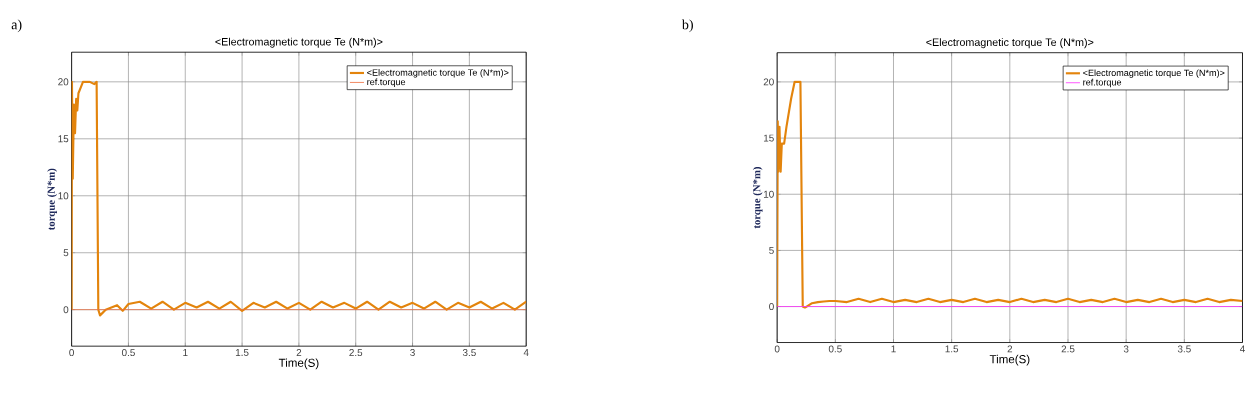 This screenshot has height=407, width=1248. Describe the element at coordinates (687, 26) in the screenshot. I see `text: b)` at that location.